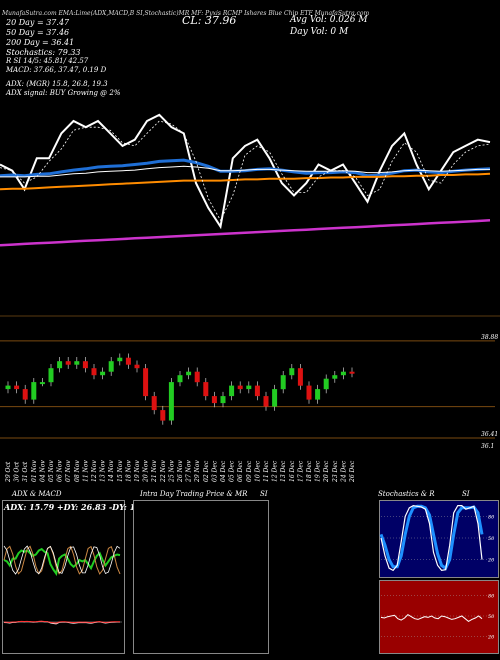  I want to click on date-tick-label: 26 Dec, so click(352, 471).